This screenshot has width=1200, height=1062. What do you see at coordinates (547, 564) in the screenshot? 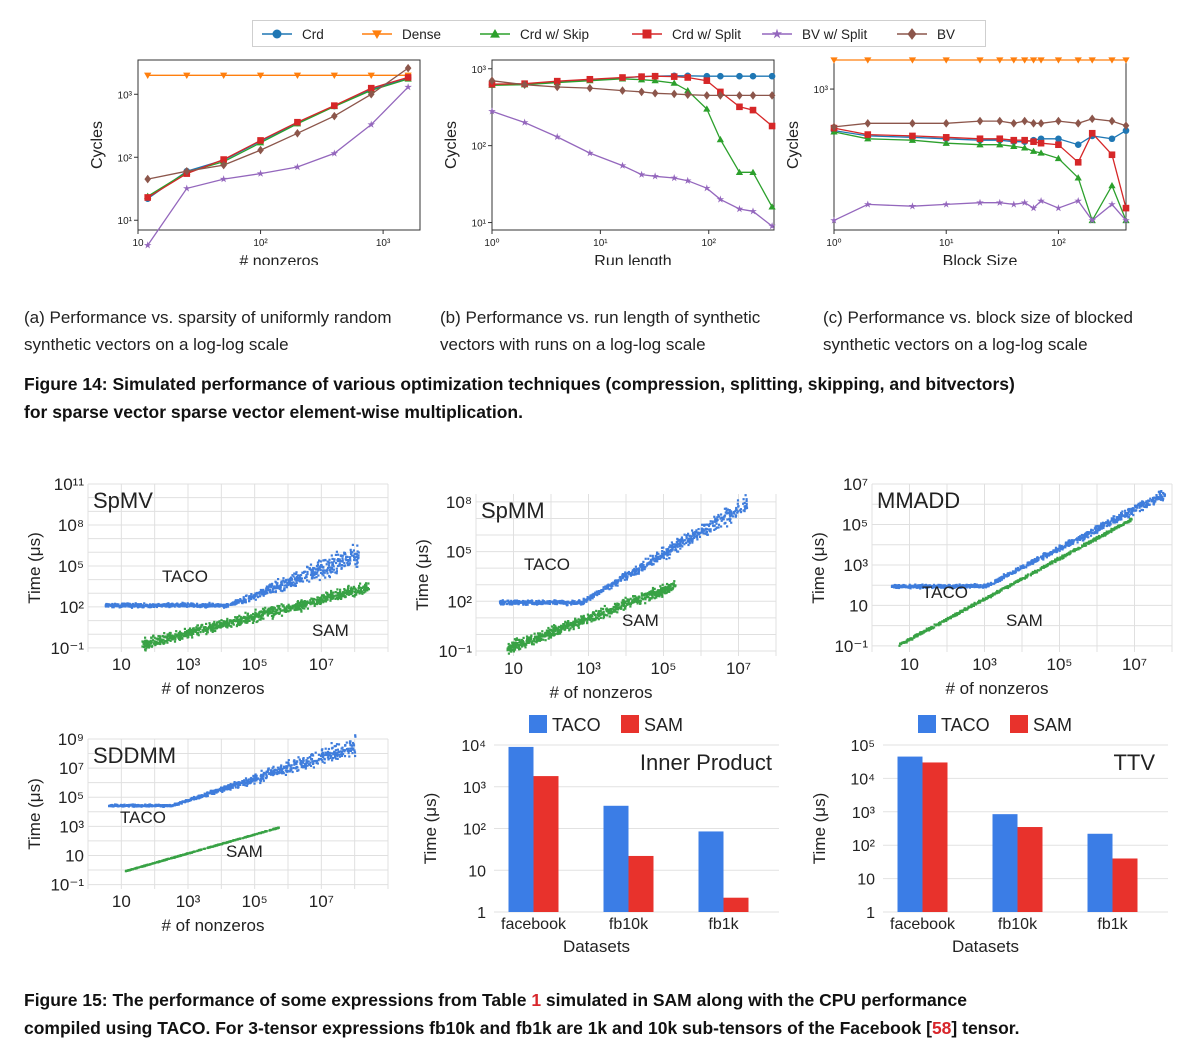
I see `taco-label: TACO` at bounding box center [547, 564].